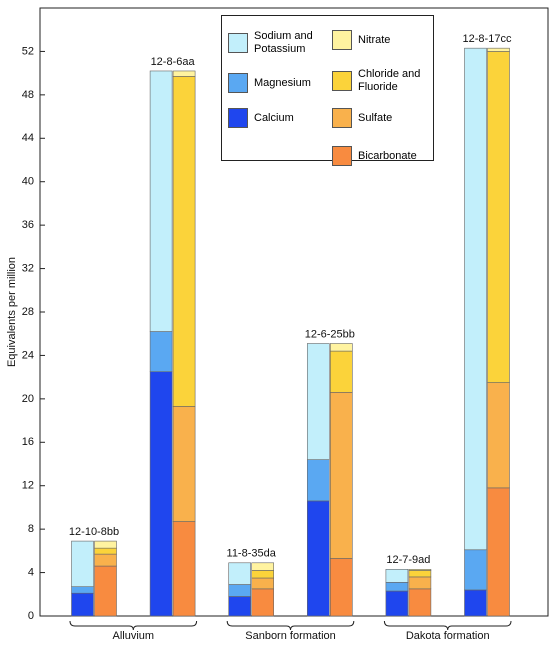  I want to click on legend-item: Sulfate, so click(384, 118).